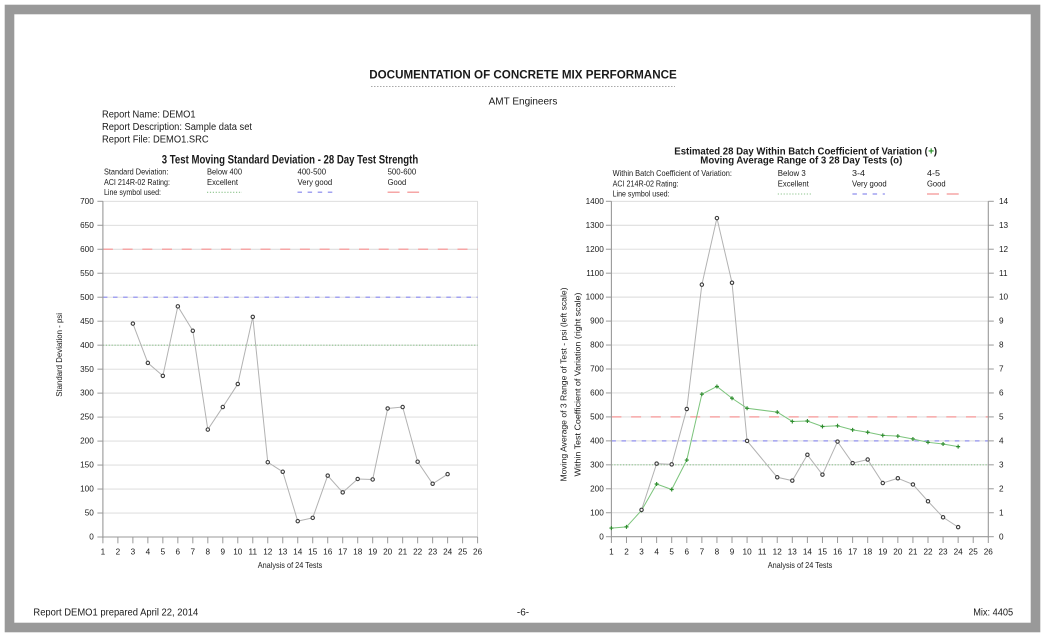 This screenshot has width=1046, height=638. I want to click on svg-text: 150, so click(87, 465).